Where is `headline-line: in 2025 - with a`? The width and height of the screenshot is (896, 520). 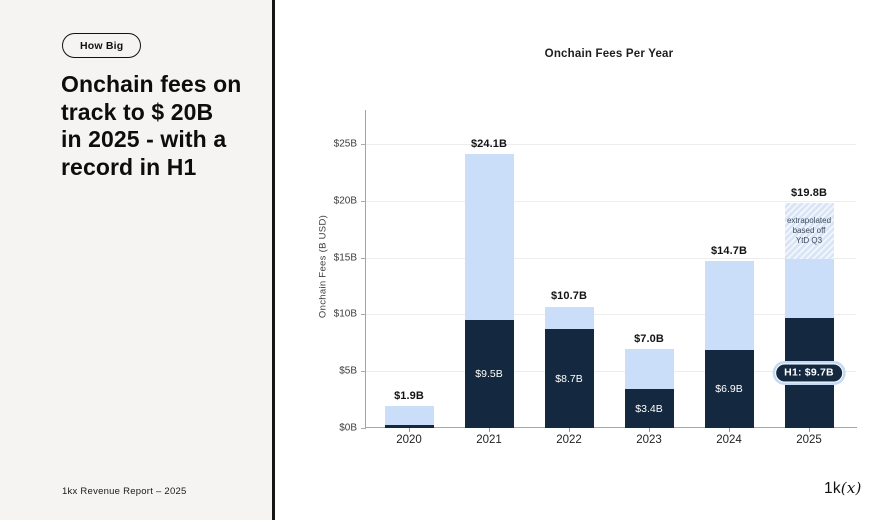
headline-line: in 2025 - with a is located at coordinates (144, 139).